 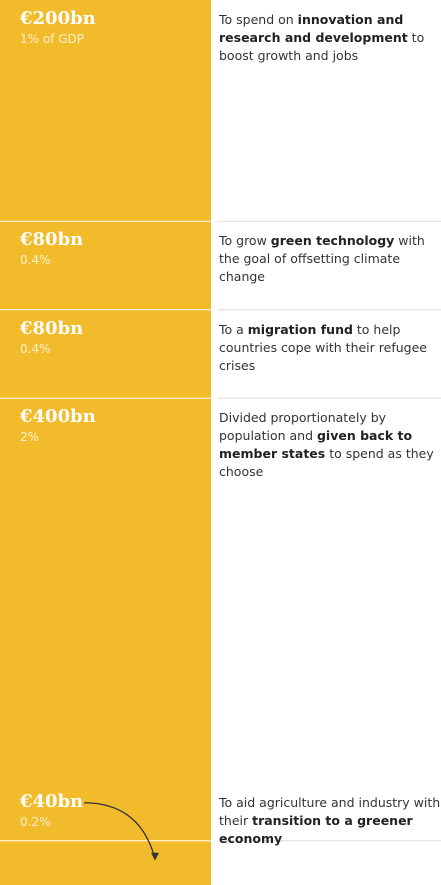 What do you see at coordinates (155, 856) in the screenshot?
I see `arrow-head` at bounding box center [155, 856].